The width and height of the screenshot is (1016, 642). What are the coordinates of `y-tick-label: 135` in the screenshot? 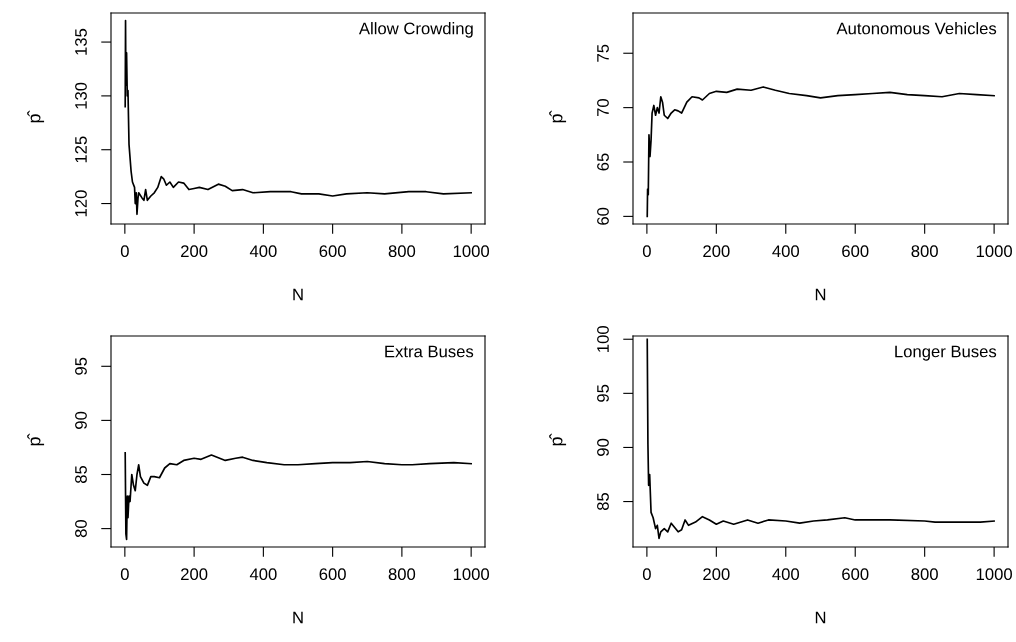 It's located at (81, 41).